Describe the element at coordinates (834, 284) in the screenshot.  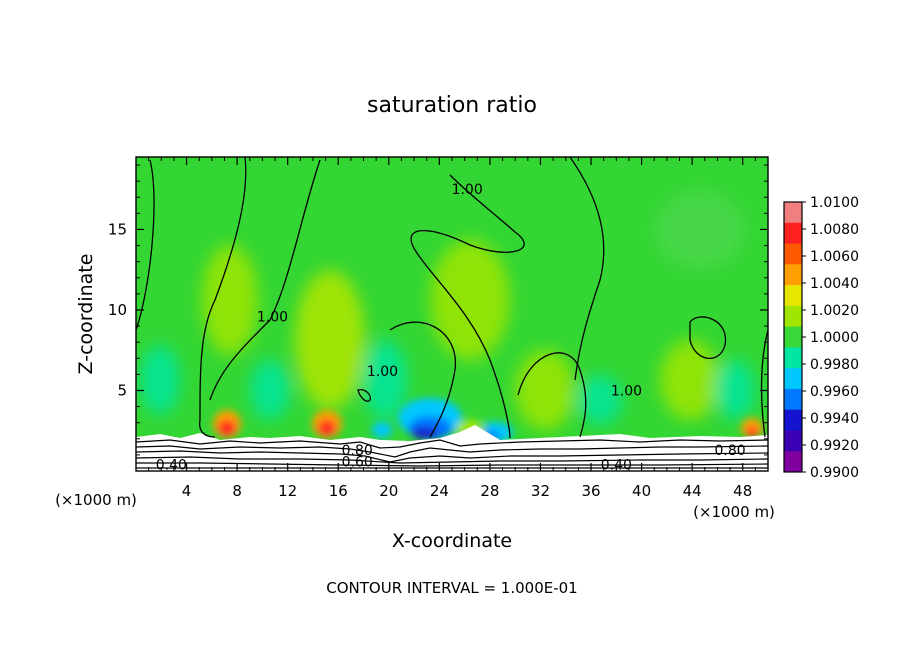
I see `colorbar-label: 1.0040` at that location.